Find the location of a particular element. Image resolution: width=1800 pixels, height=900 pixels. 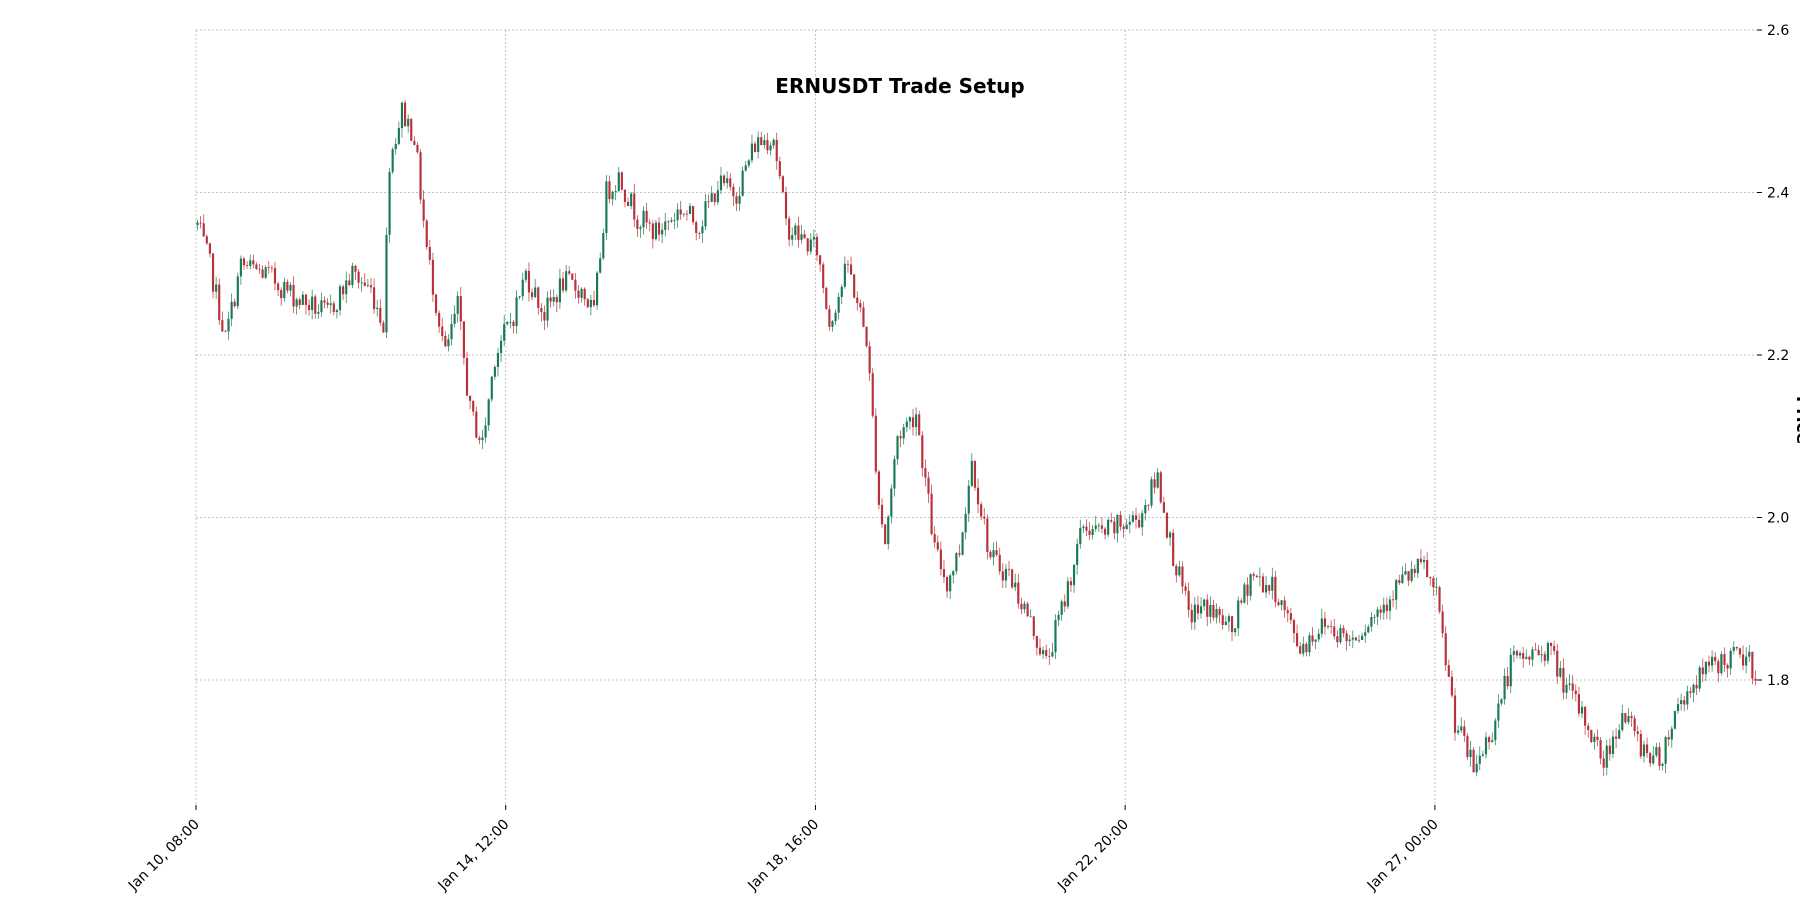

x-tick-label: Jan 22, 20:00 is located at coordinates (1093, 856).